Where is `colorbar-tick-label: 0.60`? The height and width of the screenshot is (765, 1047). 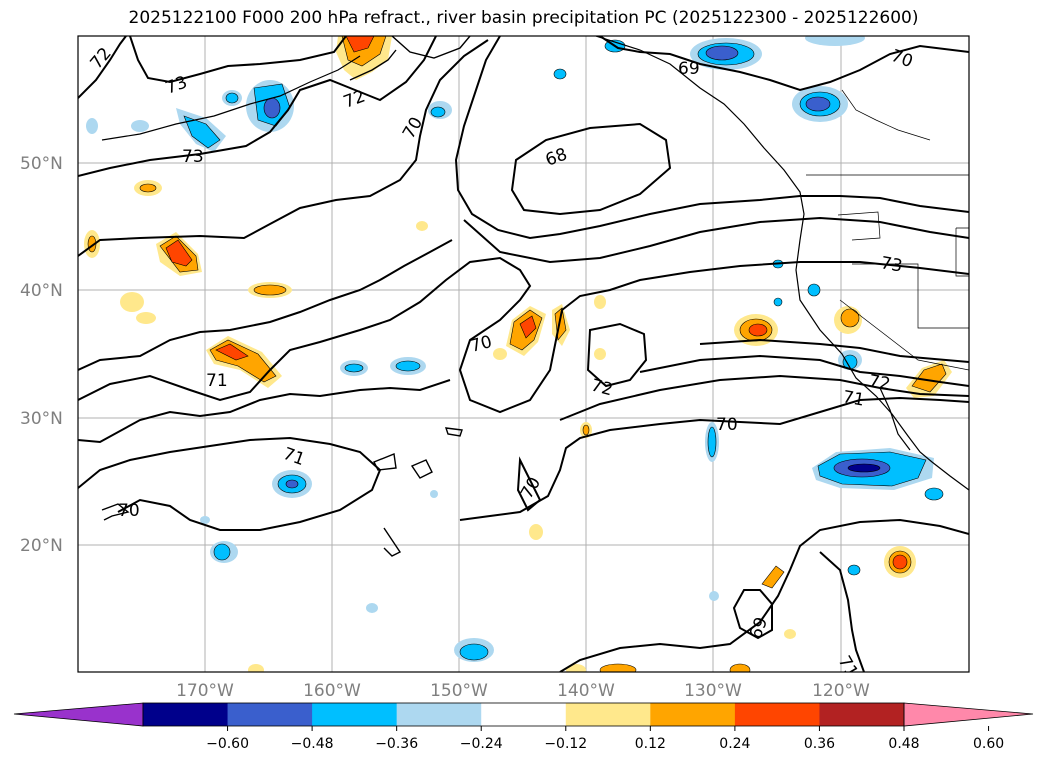
colorbar-tick-label: 0.60 is located at coordinates (988, 744).